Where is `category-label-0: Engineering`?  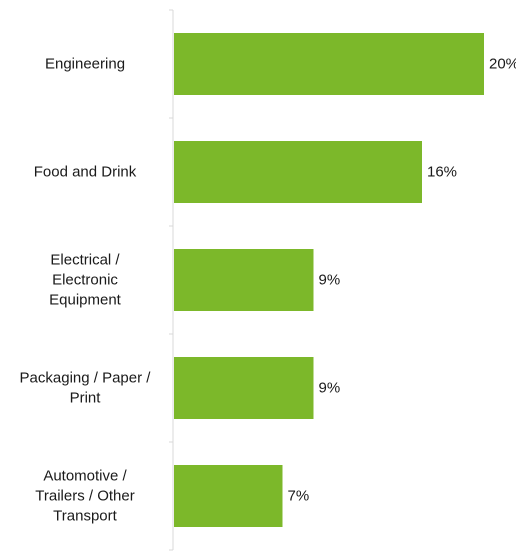 category-label-0: Engineering is located at coordinates (85, 64).